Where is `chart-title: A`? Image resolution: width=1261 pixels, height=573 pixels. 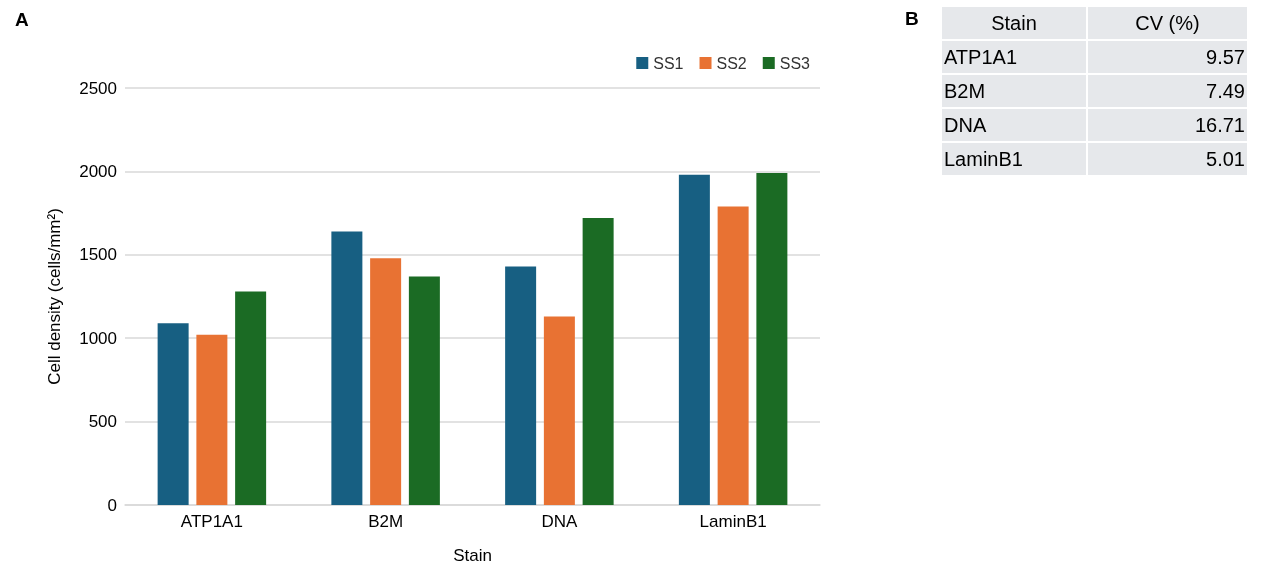
chart-title: A is located at coordinates (22, 19).